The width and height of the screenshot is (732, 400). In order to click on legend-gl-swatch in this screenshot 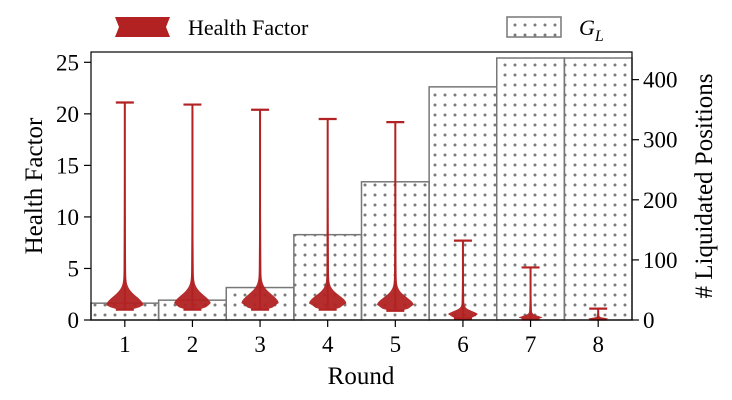, I will do `click(534, 27)`.